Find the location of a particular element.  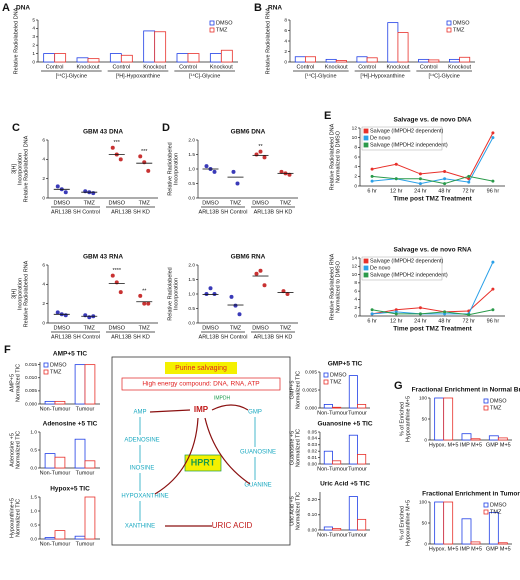

y-tick-label: 1 is located at coordinates (33, 54).